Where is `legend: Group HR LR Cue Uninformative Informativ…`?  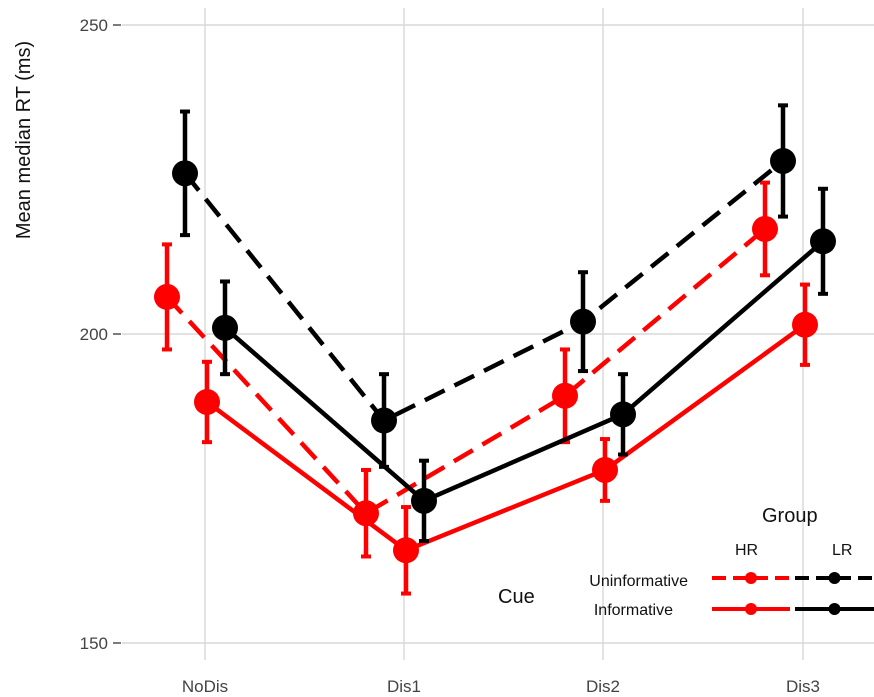 legend: Group HR LR Cue Uninformative Informativ… is located at coordinates (686, 562).